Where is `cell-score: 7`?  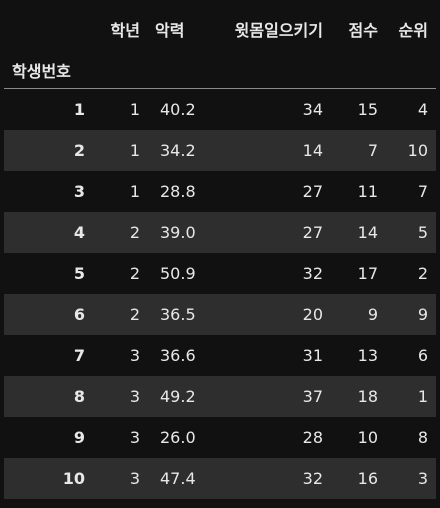
cell-score: 7 is located at coordinates (372, 150).